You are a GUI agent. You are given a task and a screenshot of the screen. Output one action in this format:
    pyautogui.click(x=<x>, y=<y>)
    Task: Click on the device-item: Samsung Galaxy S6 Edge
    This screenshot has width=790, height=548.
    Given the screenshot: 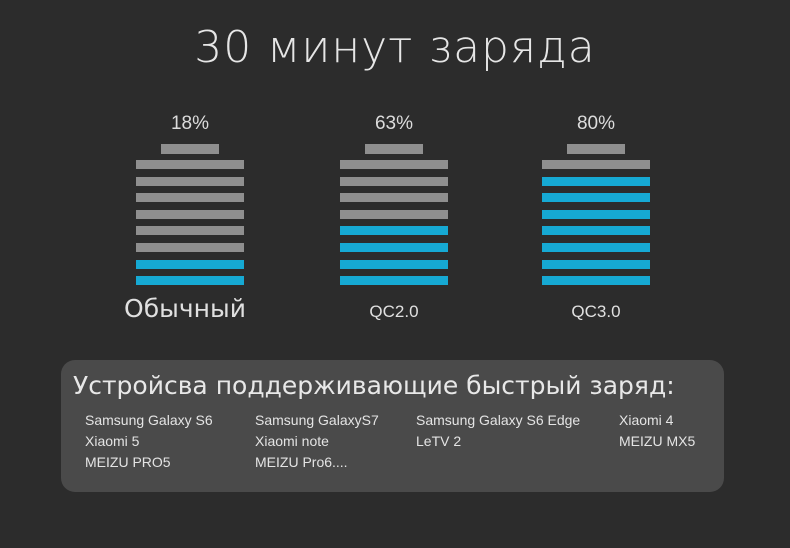 What is the action you would take?
    pyautogui.click(x=498, y=420)
    